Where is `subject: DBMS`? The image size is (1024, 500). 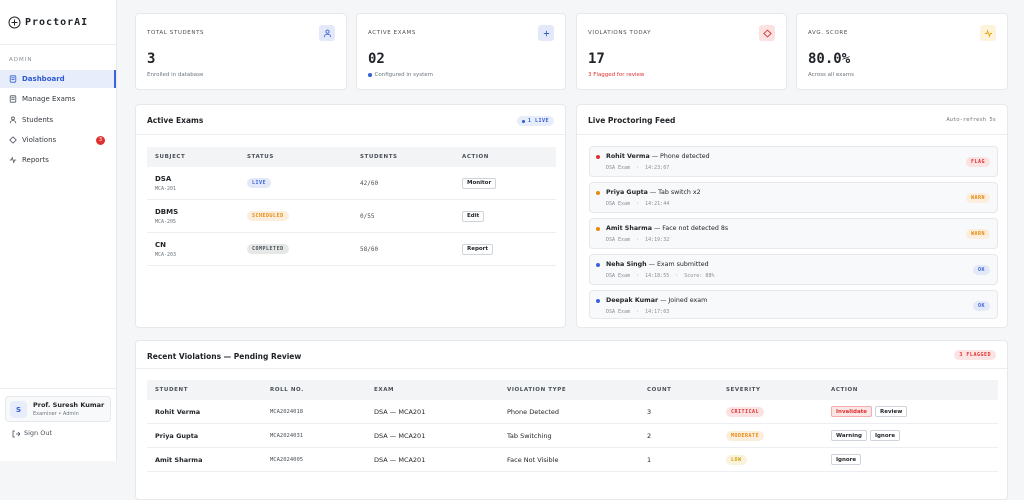 subject: DBMS is located at coordinates (167, 211).